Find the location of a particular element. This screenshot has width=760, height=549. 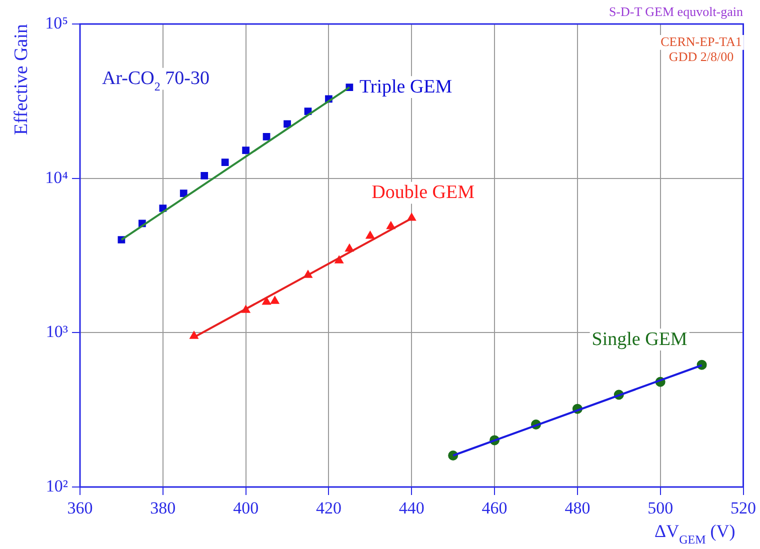

x-tick-label: 440 is located at coordinates (411, 508).